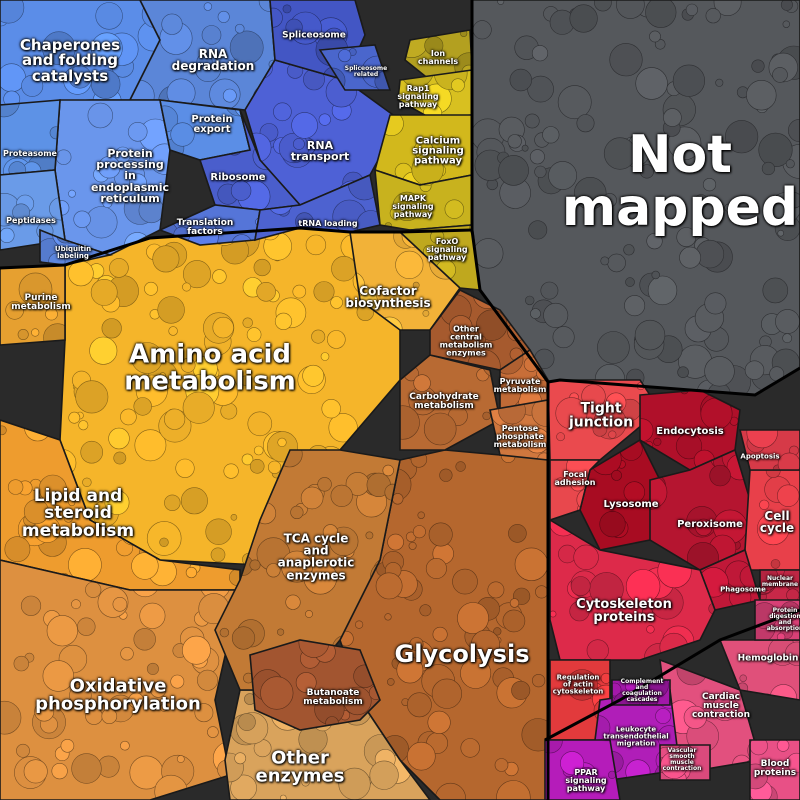  What do you see at coordinates (202, 58) in the screenshot?
I see `region-rna-degradation` at bounding box center [202, 58].